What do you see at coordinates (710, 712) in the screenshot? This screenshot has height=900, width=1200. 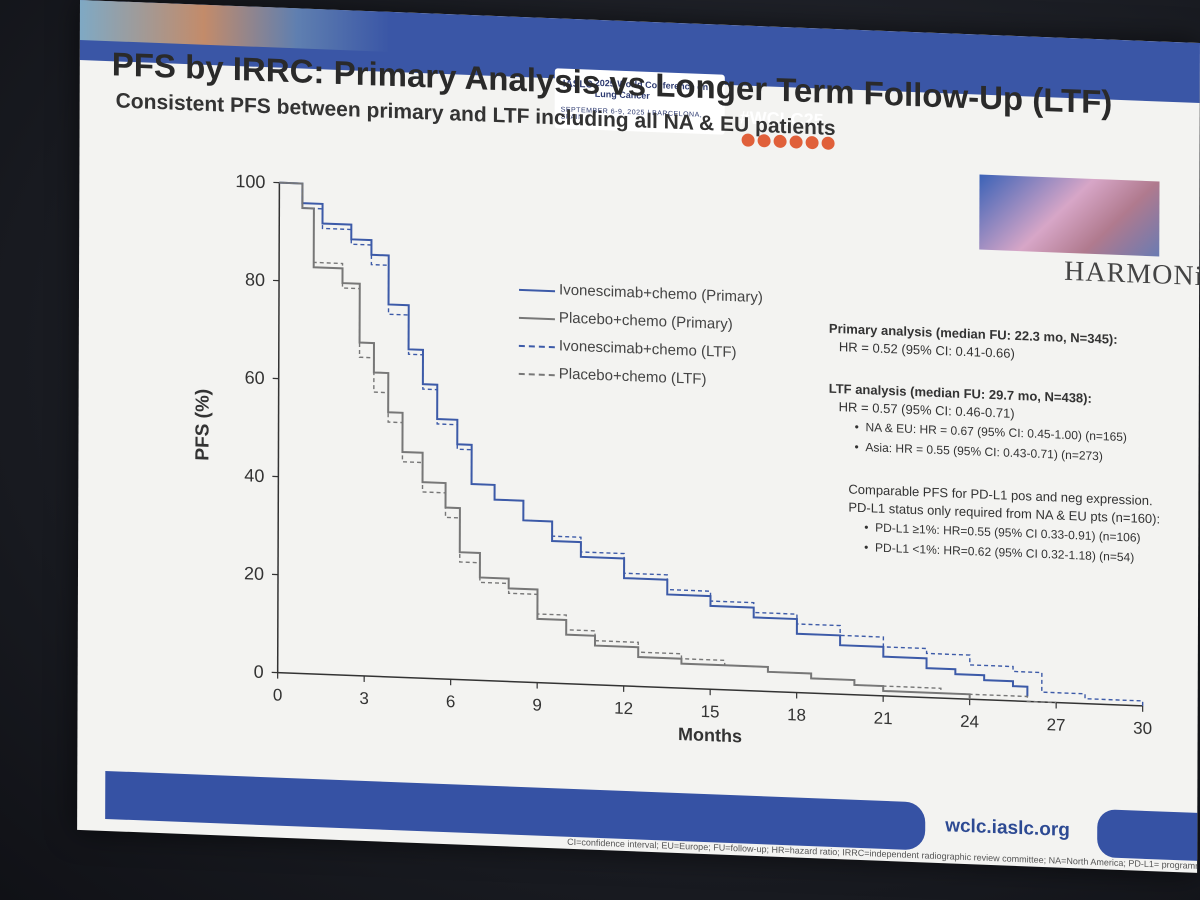 I see `x-tick-label: 15` at bounding box center [710, 712].